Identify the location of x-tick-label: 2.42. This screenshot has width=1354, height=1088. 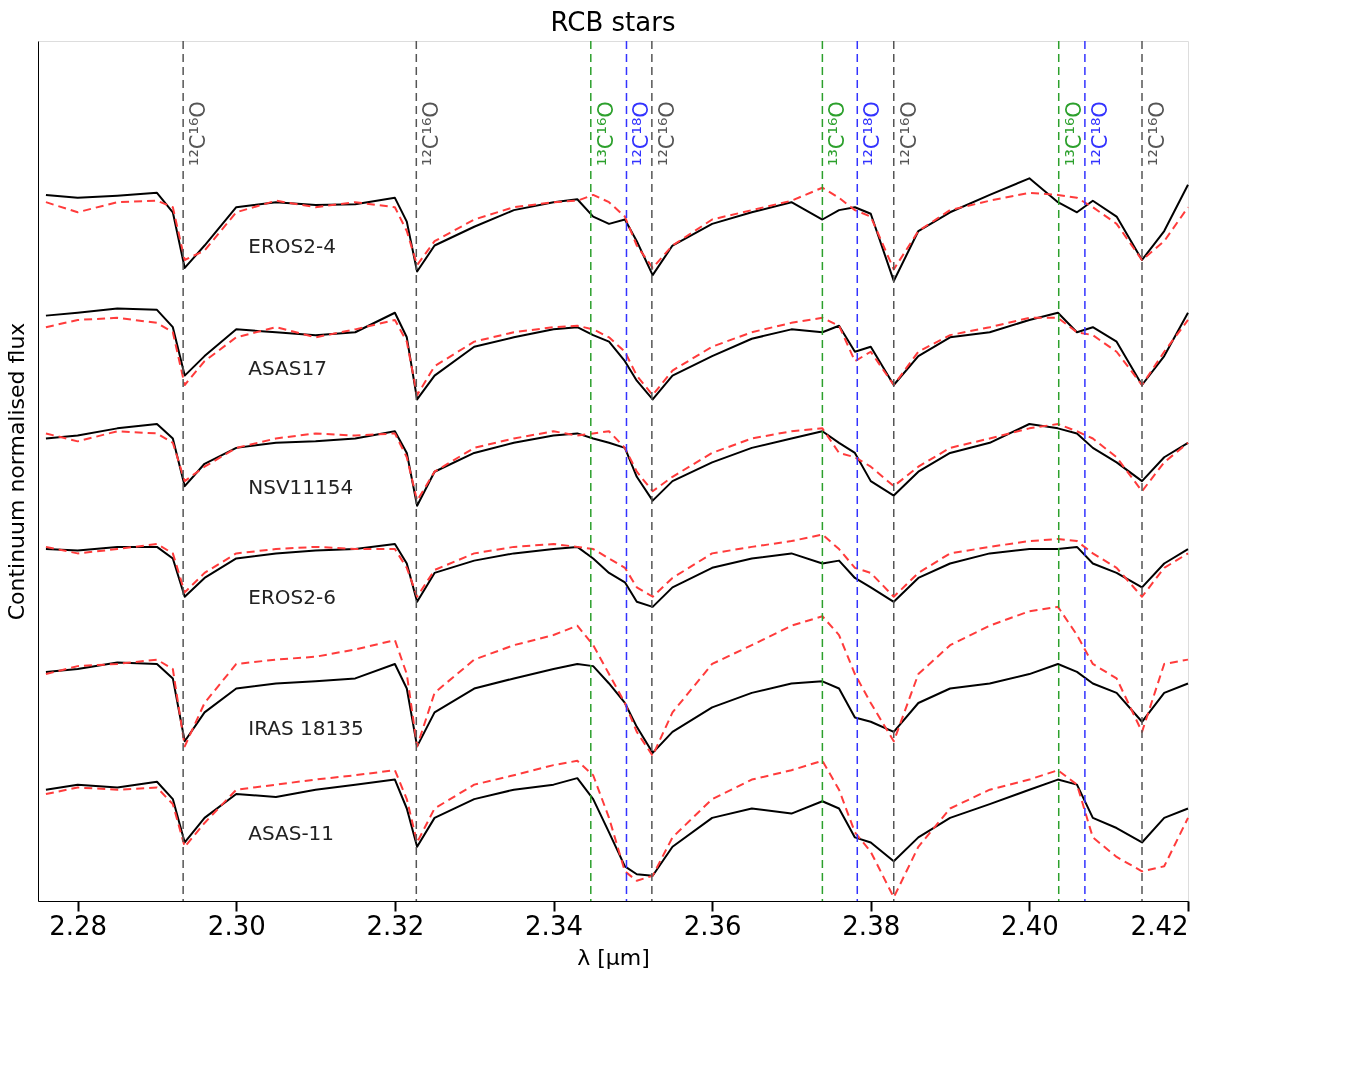
(1159, 925).